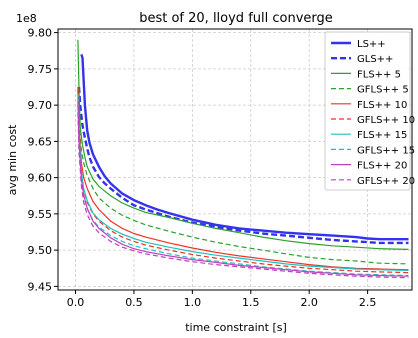 The image size is (418, 338). What do you see at coordinates (309, 302) in the screenshot?
I see `x-tick-label: 2.0` at bounding box center [309, 302].